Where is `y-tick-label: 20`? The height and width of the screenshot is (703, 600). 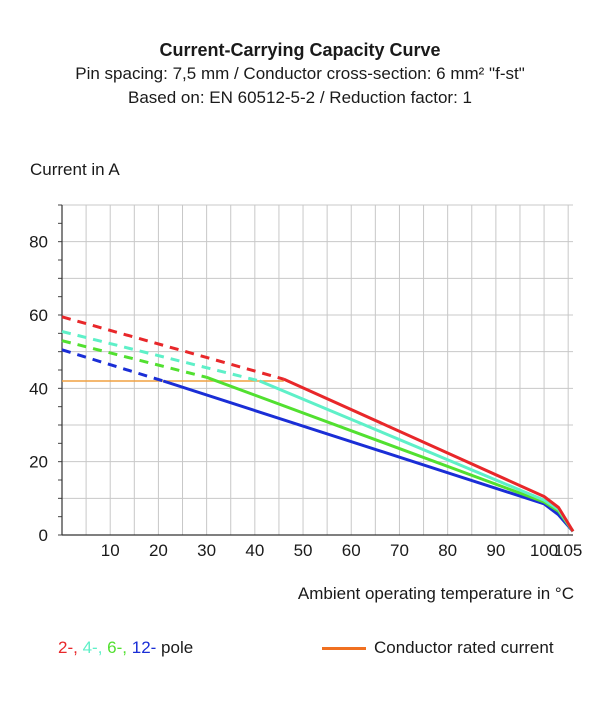 y-tick-label: 20 is located at coordinates (38, 462).